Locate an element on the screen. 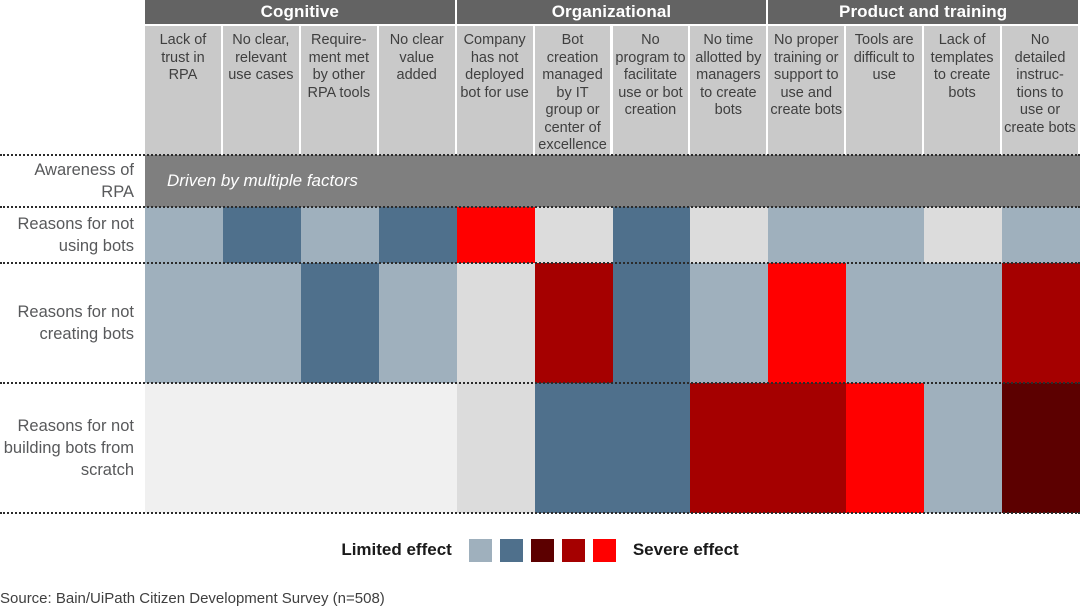 The height and width of the screenshot is (612, 1080). heat-cell-r3-c9 is located at coordinates (885, 448).